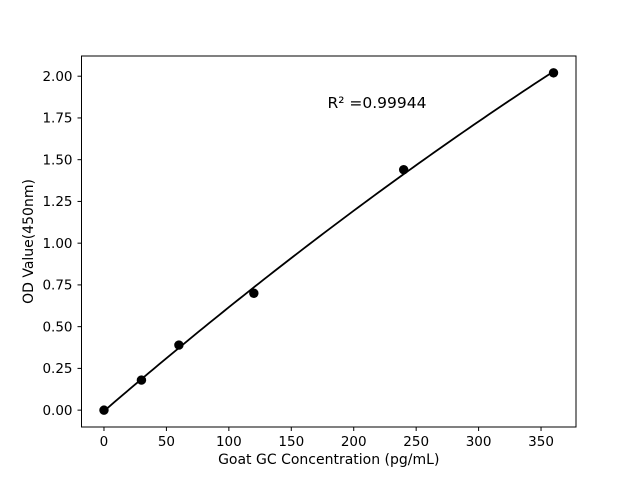 The height and width of the screenshot is (480, 640). Describe the element at coordinates (104, 442) in the screenshot. I see `x-tick-label: 0` at that location.